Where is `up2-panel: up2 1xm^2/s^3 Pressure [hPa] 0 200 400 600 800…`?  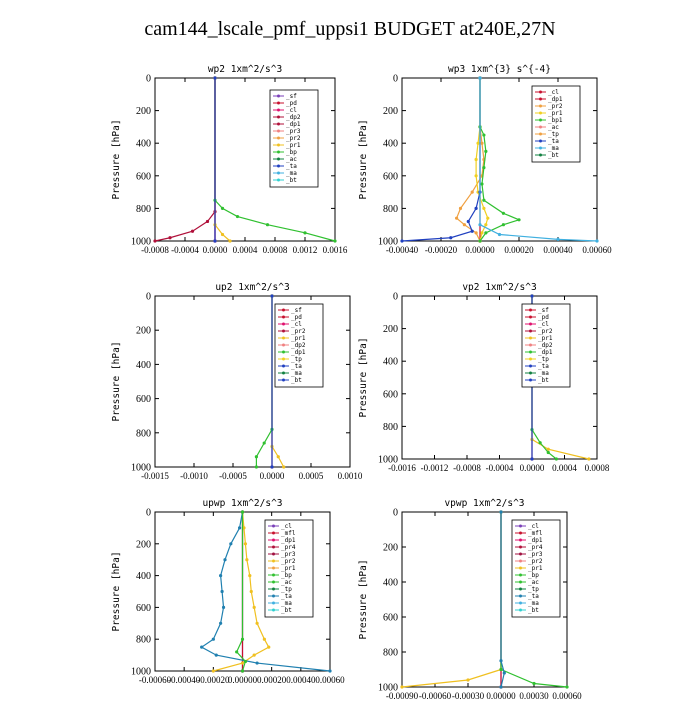 up2-panel: up2 1xm^2/s^3 Pressure [hPa] 0 200 400 600 800… is located at coordinates (237, 381).